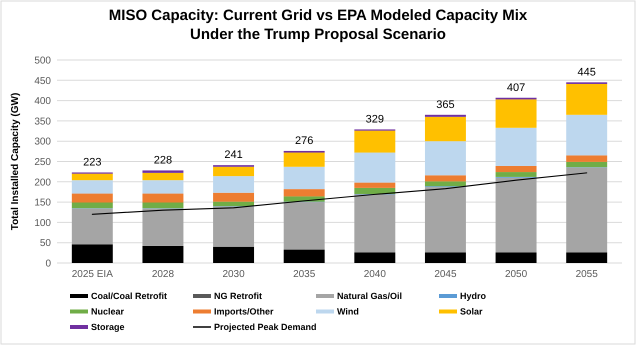 The height and width of the screenshot is (345, 636). What do you see at coordinates (43, 223) in the screenshot?
I see `y-tick-label: 100` at bounding box center [43, 223].